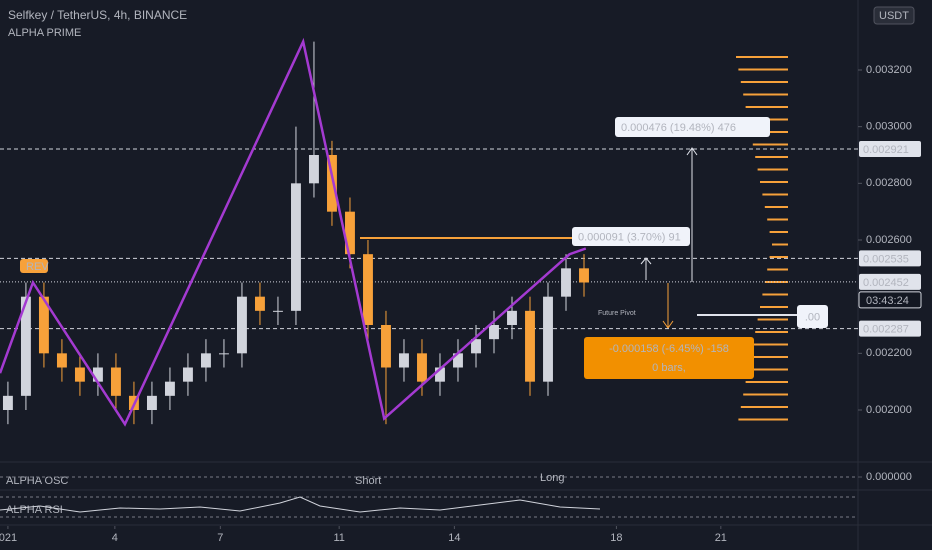  What do you see at coordinates (44, 33) in the screenshot?
I see `indicator-name: ALPHA PRIME` at bounding box center [44, 33].